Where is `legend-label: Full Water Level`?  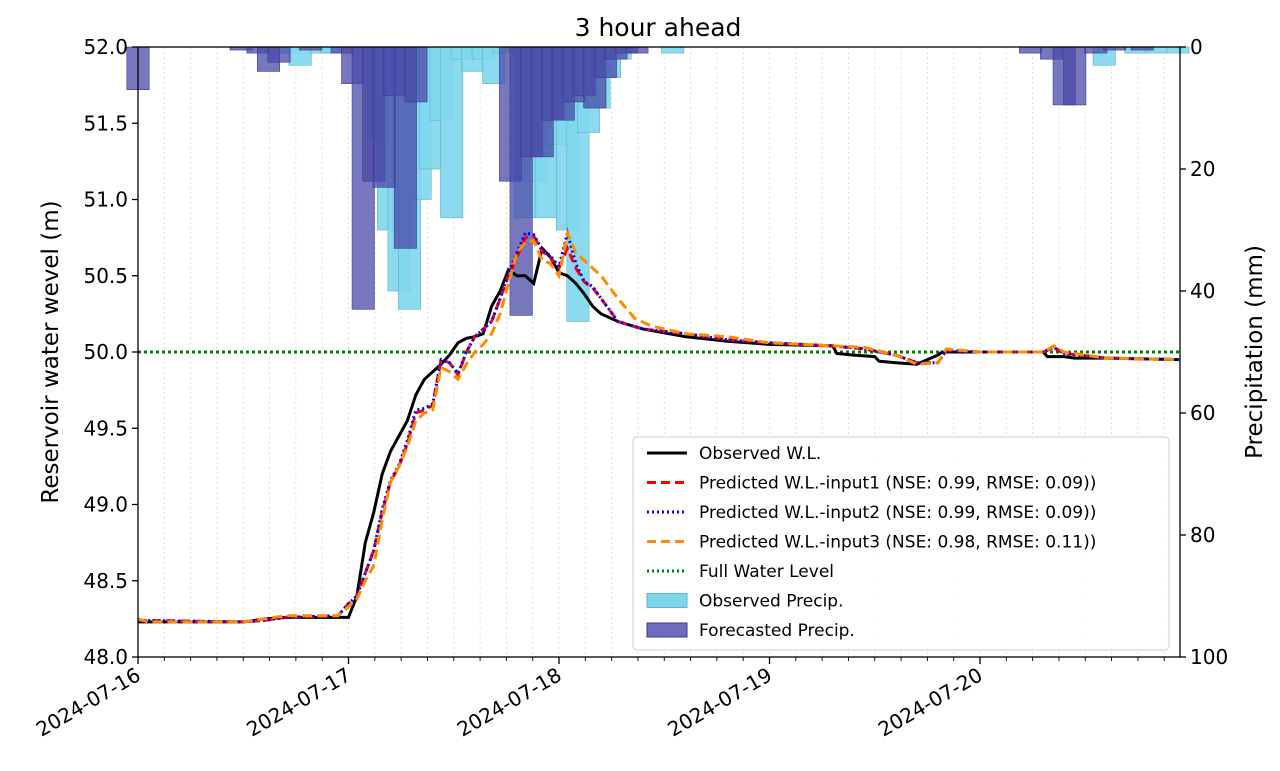
legend-label: Full Water Level is located at coordinates (766, 572).